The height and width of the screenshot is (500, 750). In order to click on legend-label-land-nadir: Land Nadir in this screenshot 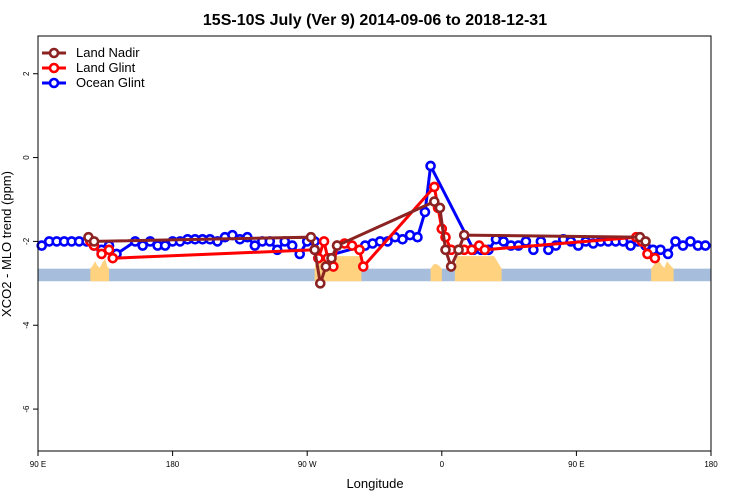, I will do `click(108, 52)`.